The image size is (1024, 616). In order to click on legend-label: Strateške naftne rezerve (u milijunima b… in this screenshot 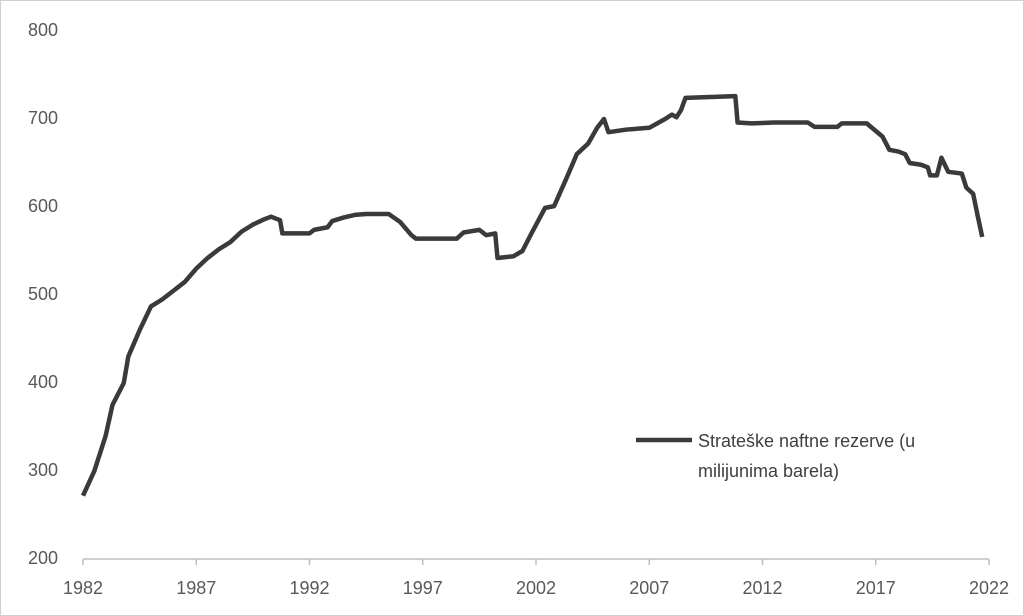, I will do `click(807, 456)`.